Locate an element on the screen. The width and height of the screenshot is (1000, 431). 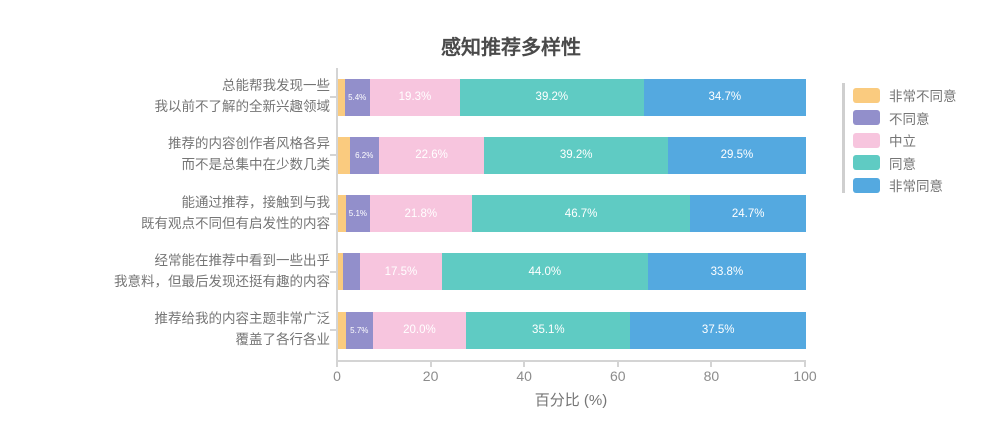
bar-segment-中立: 19.3% is located at coordinates (415, 97).